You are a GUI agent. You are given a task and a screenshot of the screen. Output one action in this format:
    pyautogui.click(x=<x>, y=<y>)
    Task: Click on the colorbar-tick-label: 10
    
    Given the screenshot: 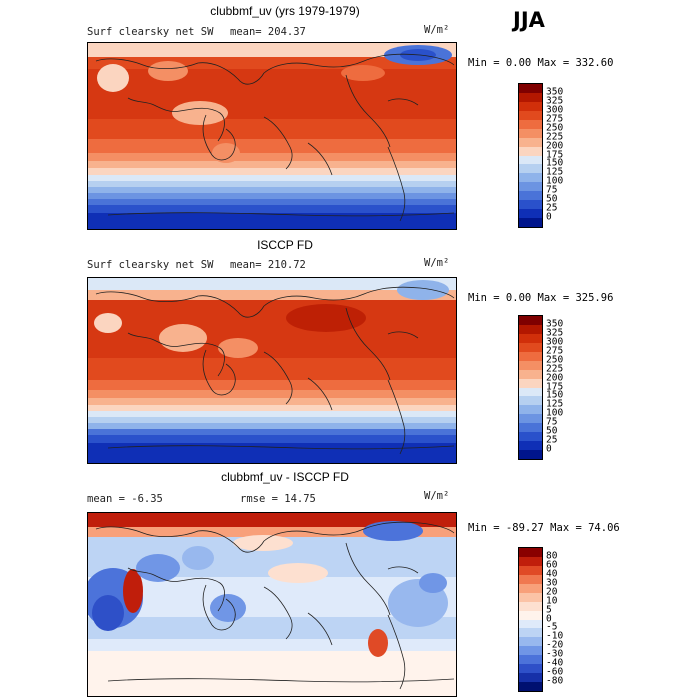 What is the action you would take?
    pyautogui.click(x=552, y=601)
    